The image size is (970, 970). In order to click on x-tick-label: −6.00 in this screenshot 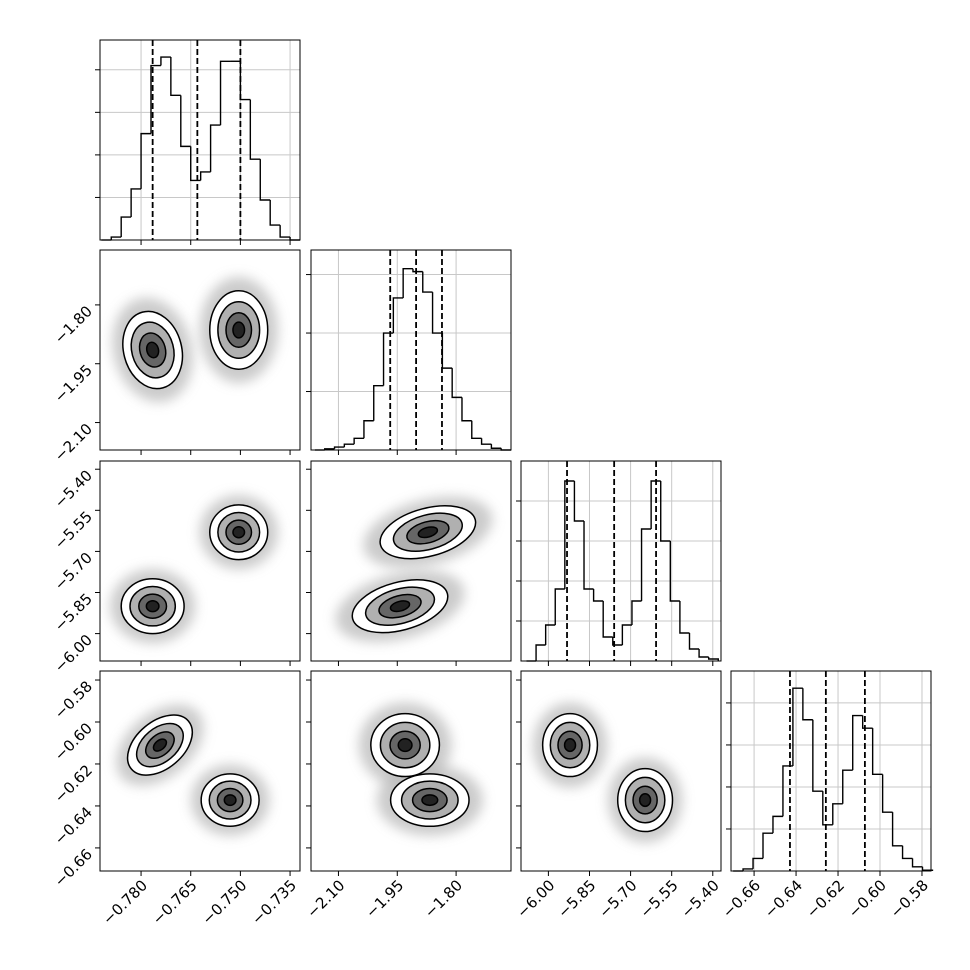, I will do `click(535, 898)`.